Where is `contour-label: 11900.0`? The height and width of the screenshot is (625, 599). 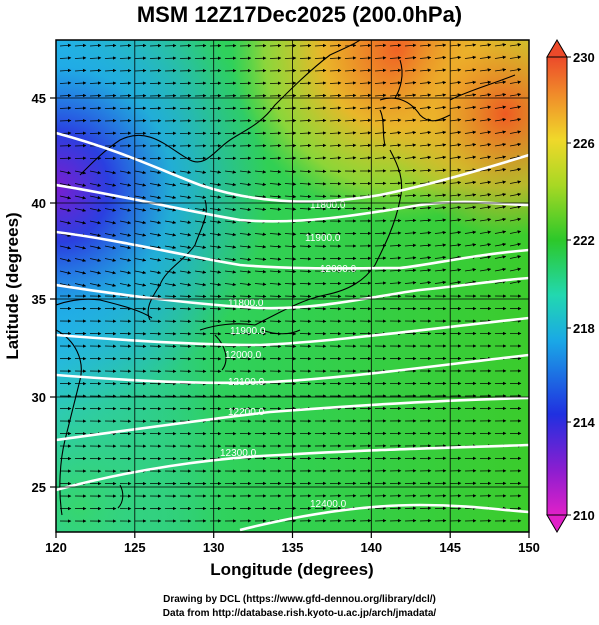
contour-label: 11900.0 is located at coordinates (323, 238).